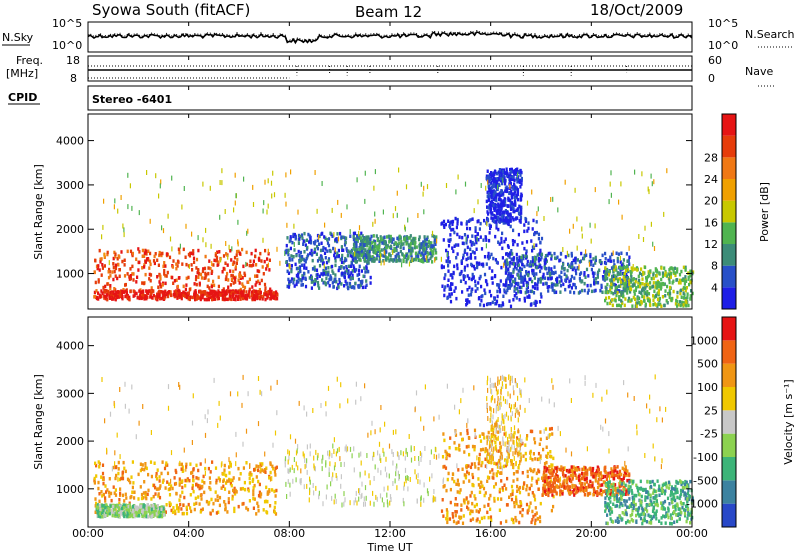  Describe the element at coordinates (451, 294) in the screenshot. I see `power-cell-1983` at that location.